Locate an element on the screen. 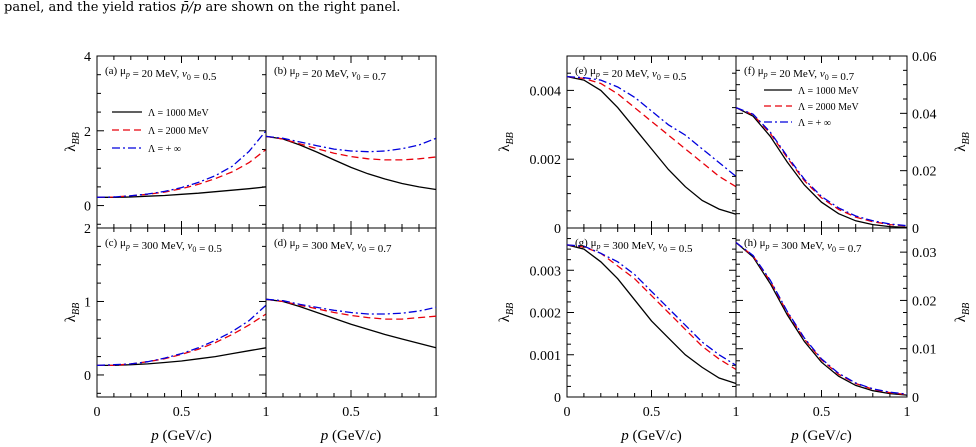 Image resolution: width=976 pixels, height=447 pixels. y-tick-label-f-0: 0 is located at coordinates (915, 229).